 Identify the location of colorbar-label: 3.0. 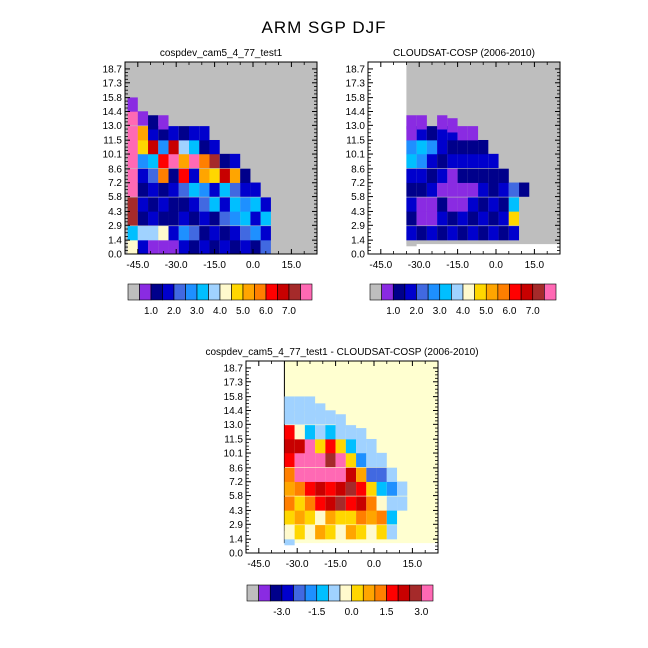
(421, 612).